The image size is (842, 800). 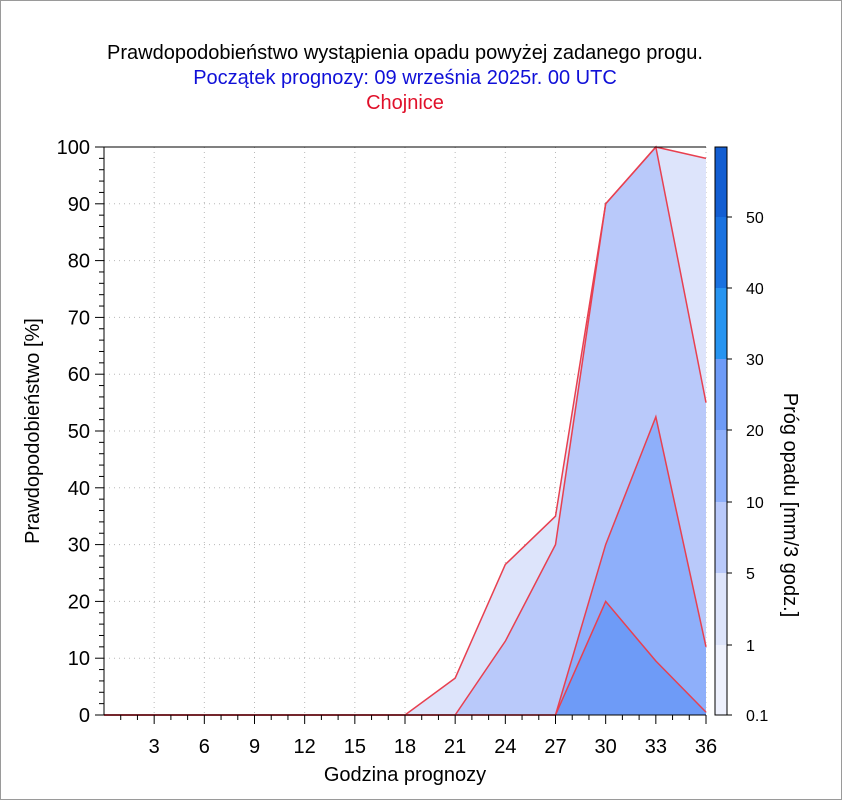 I want to click on x-axis-label: Godzina prognozy, so click(x=405, y=775).